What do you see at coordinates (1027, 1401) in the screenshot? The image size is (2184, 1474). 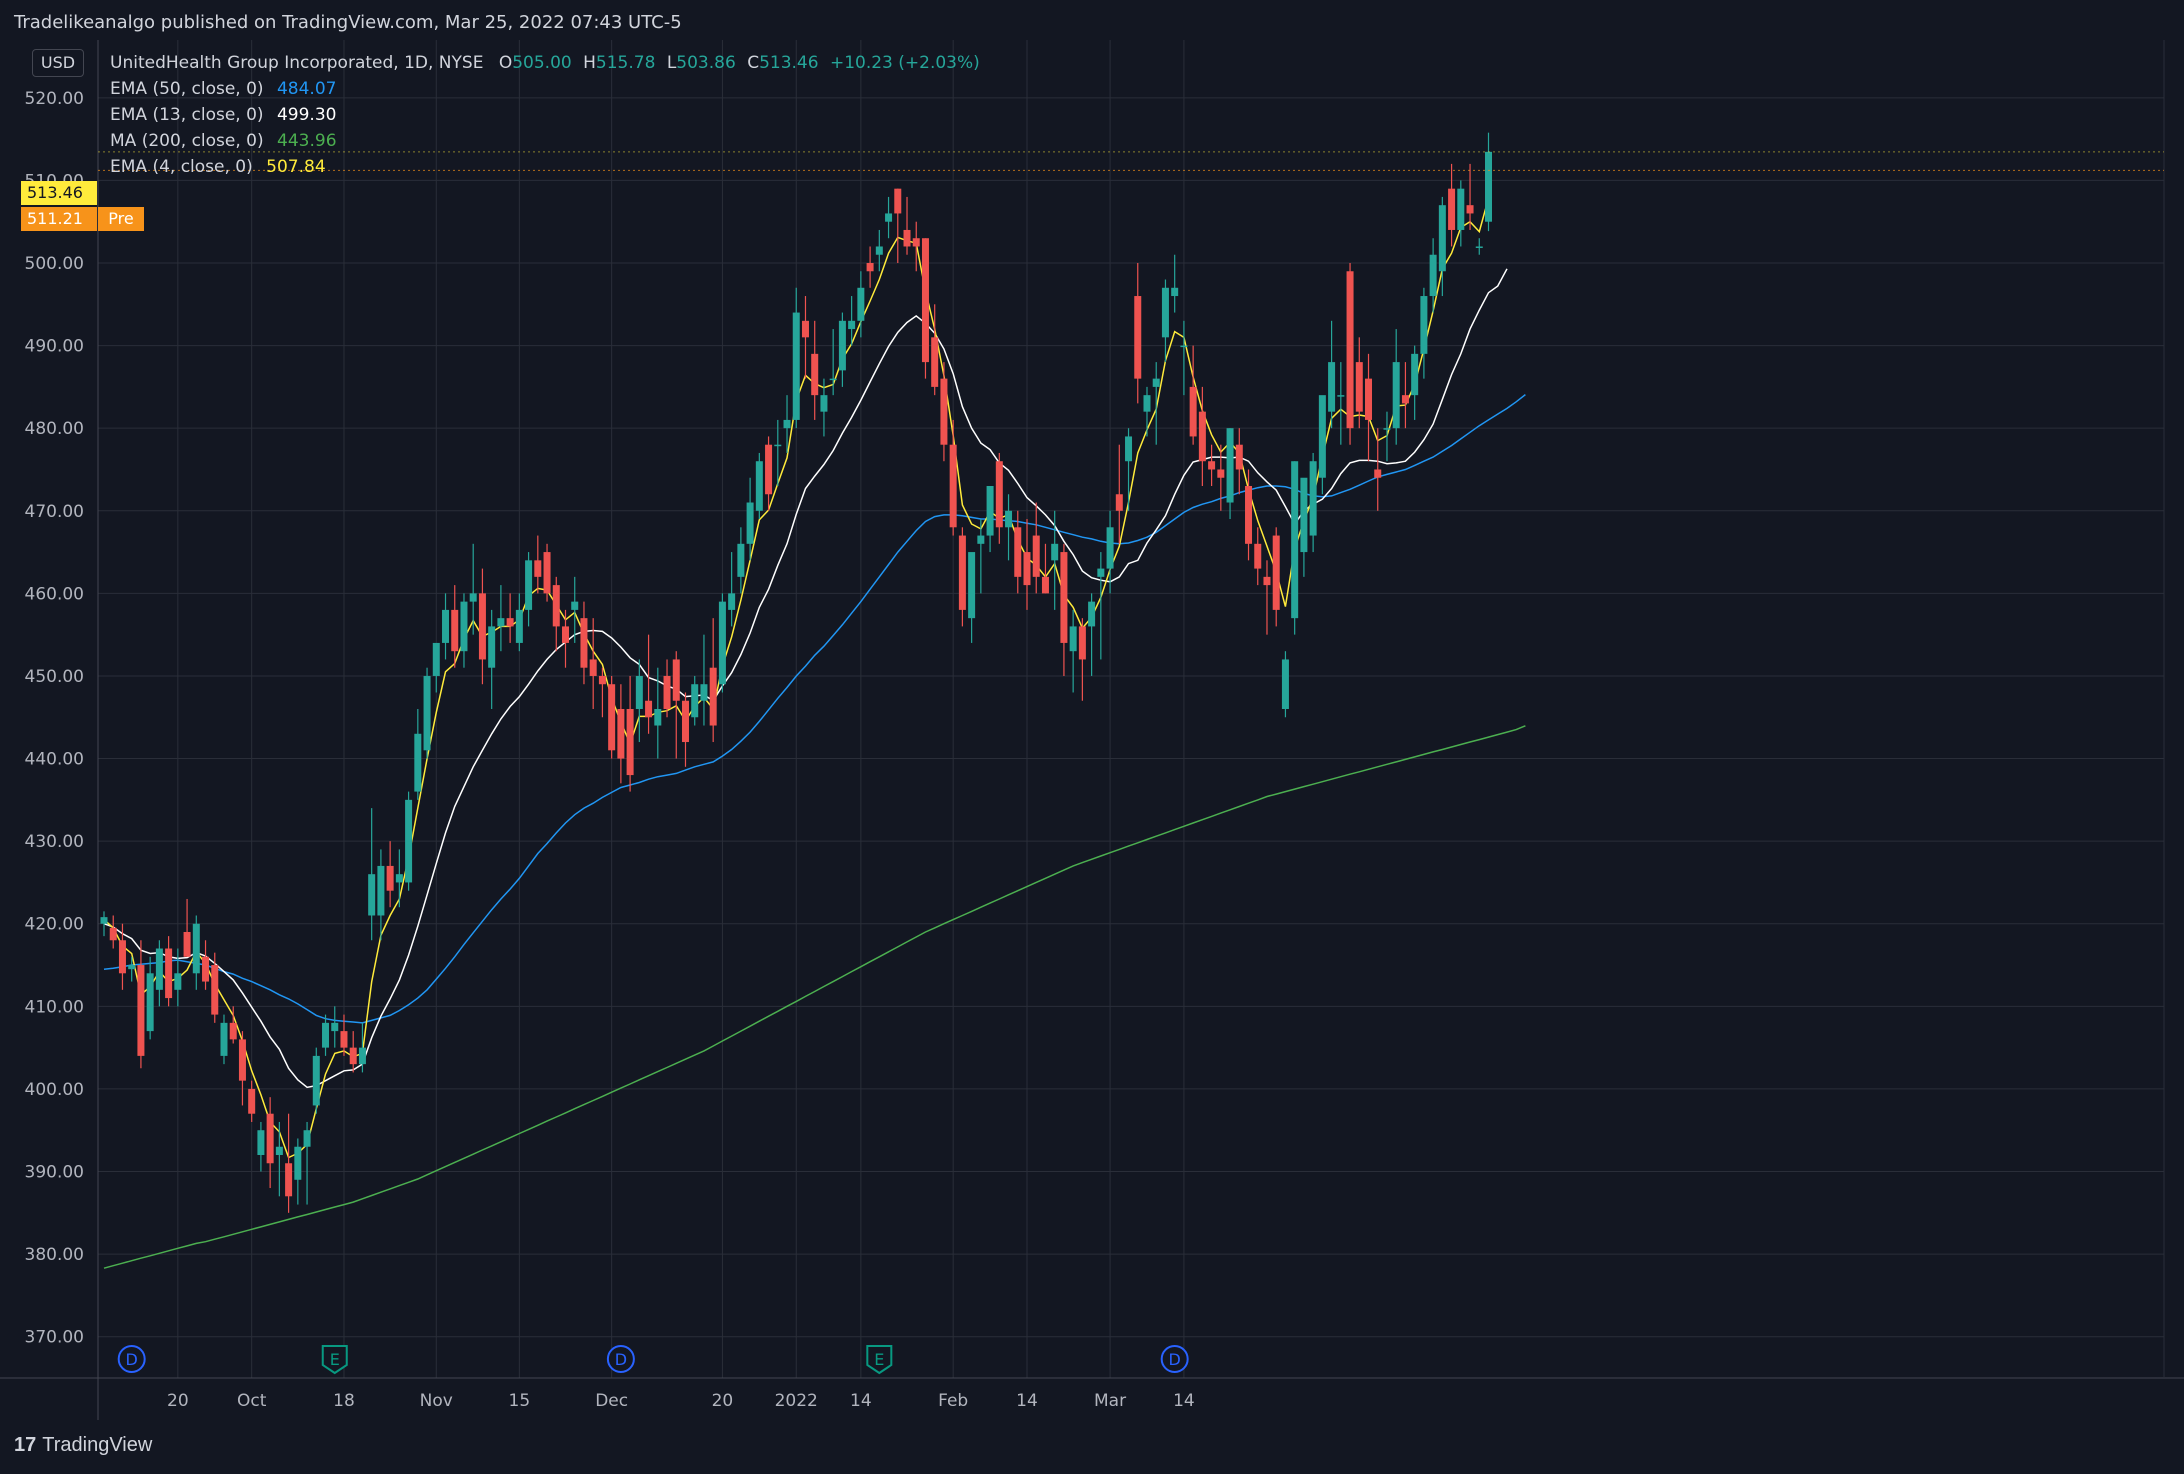 I see `x-tick-label: 14` at bounding box center [1027, 1401].